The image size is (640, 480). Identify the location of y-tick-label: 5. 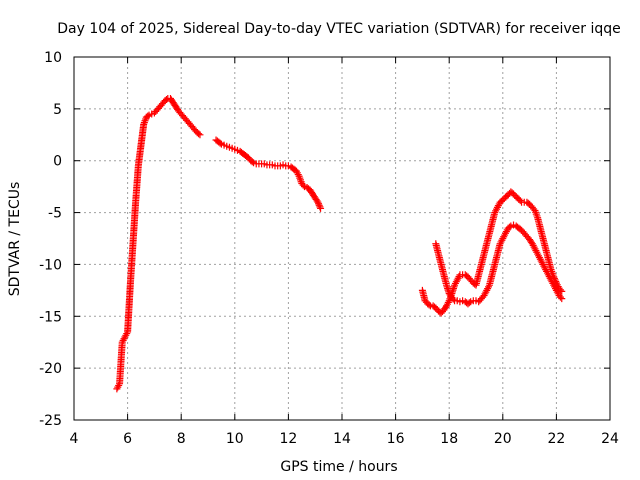
(57, 110).